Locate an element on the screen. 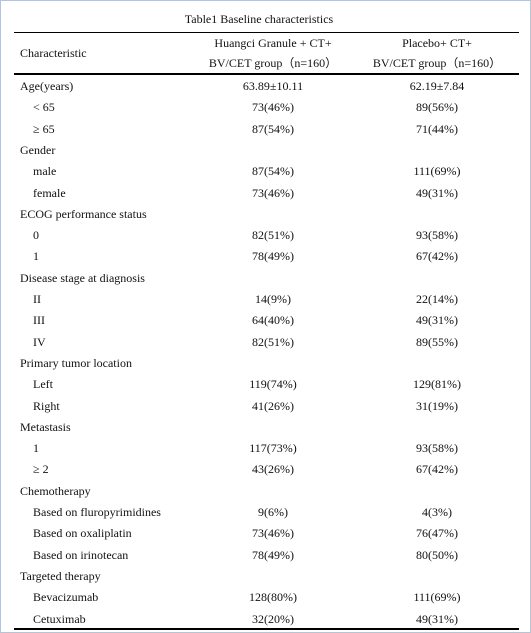 The height and width of the screenshot is (633, 531). column-header: Placebo+ CT+ is located at coordinates (437, 43).